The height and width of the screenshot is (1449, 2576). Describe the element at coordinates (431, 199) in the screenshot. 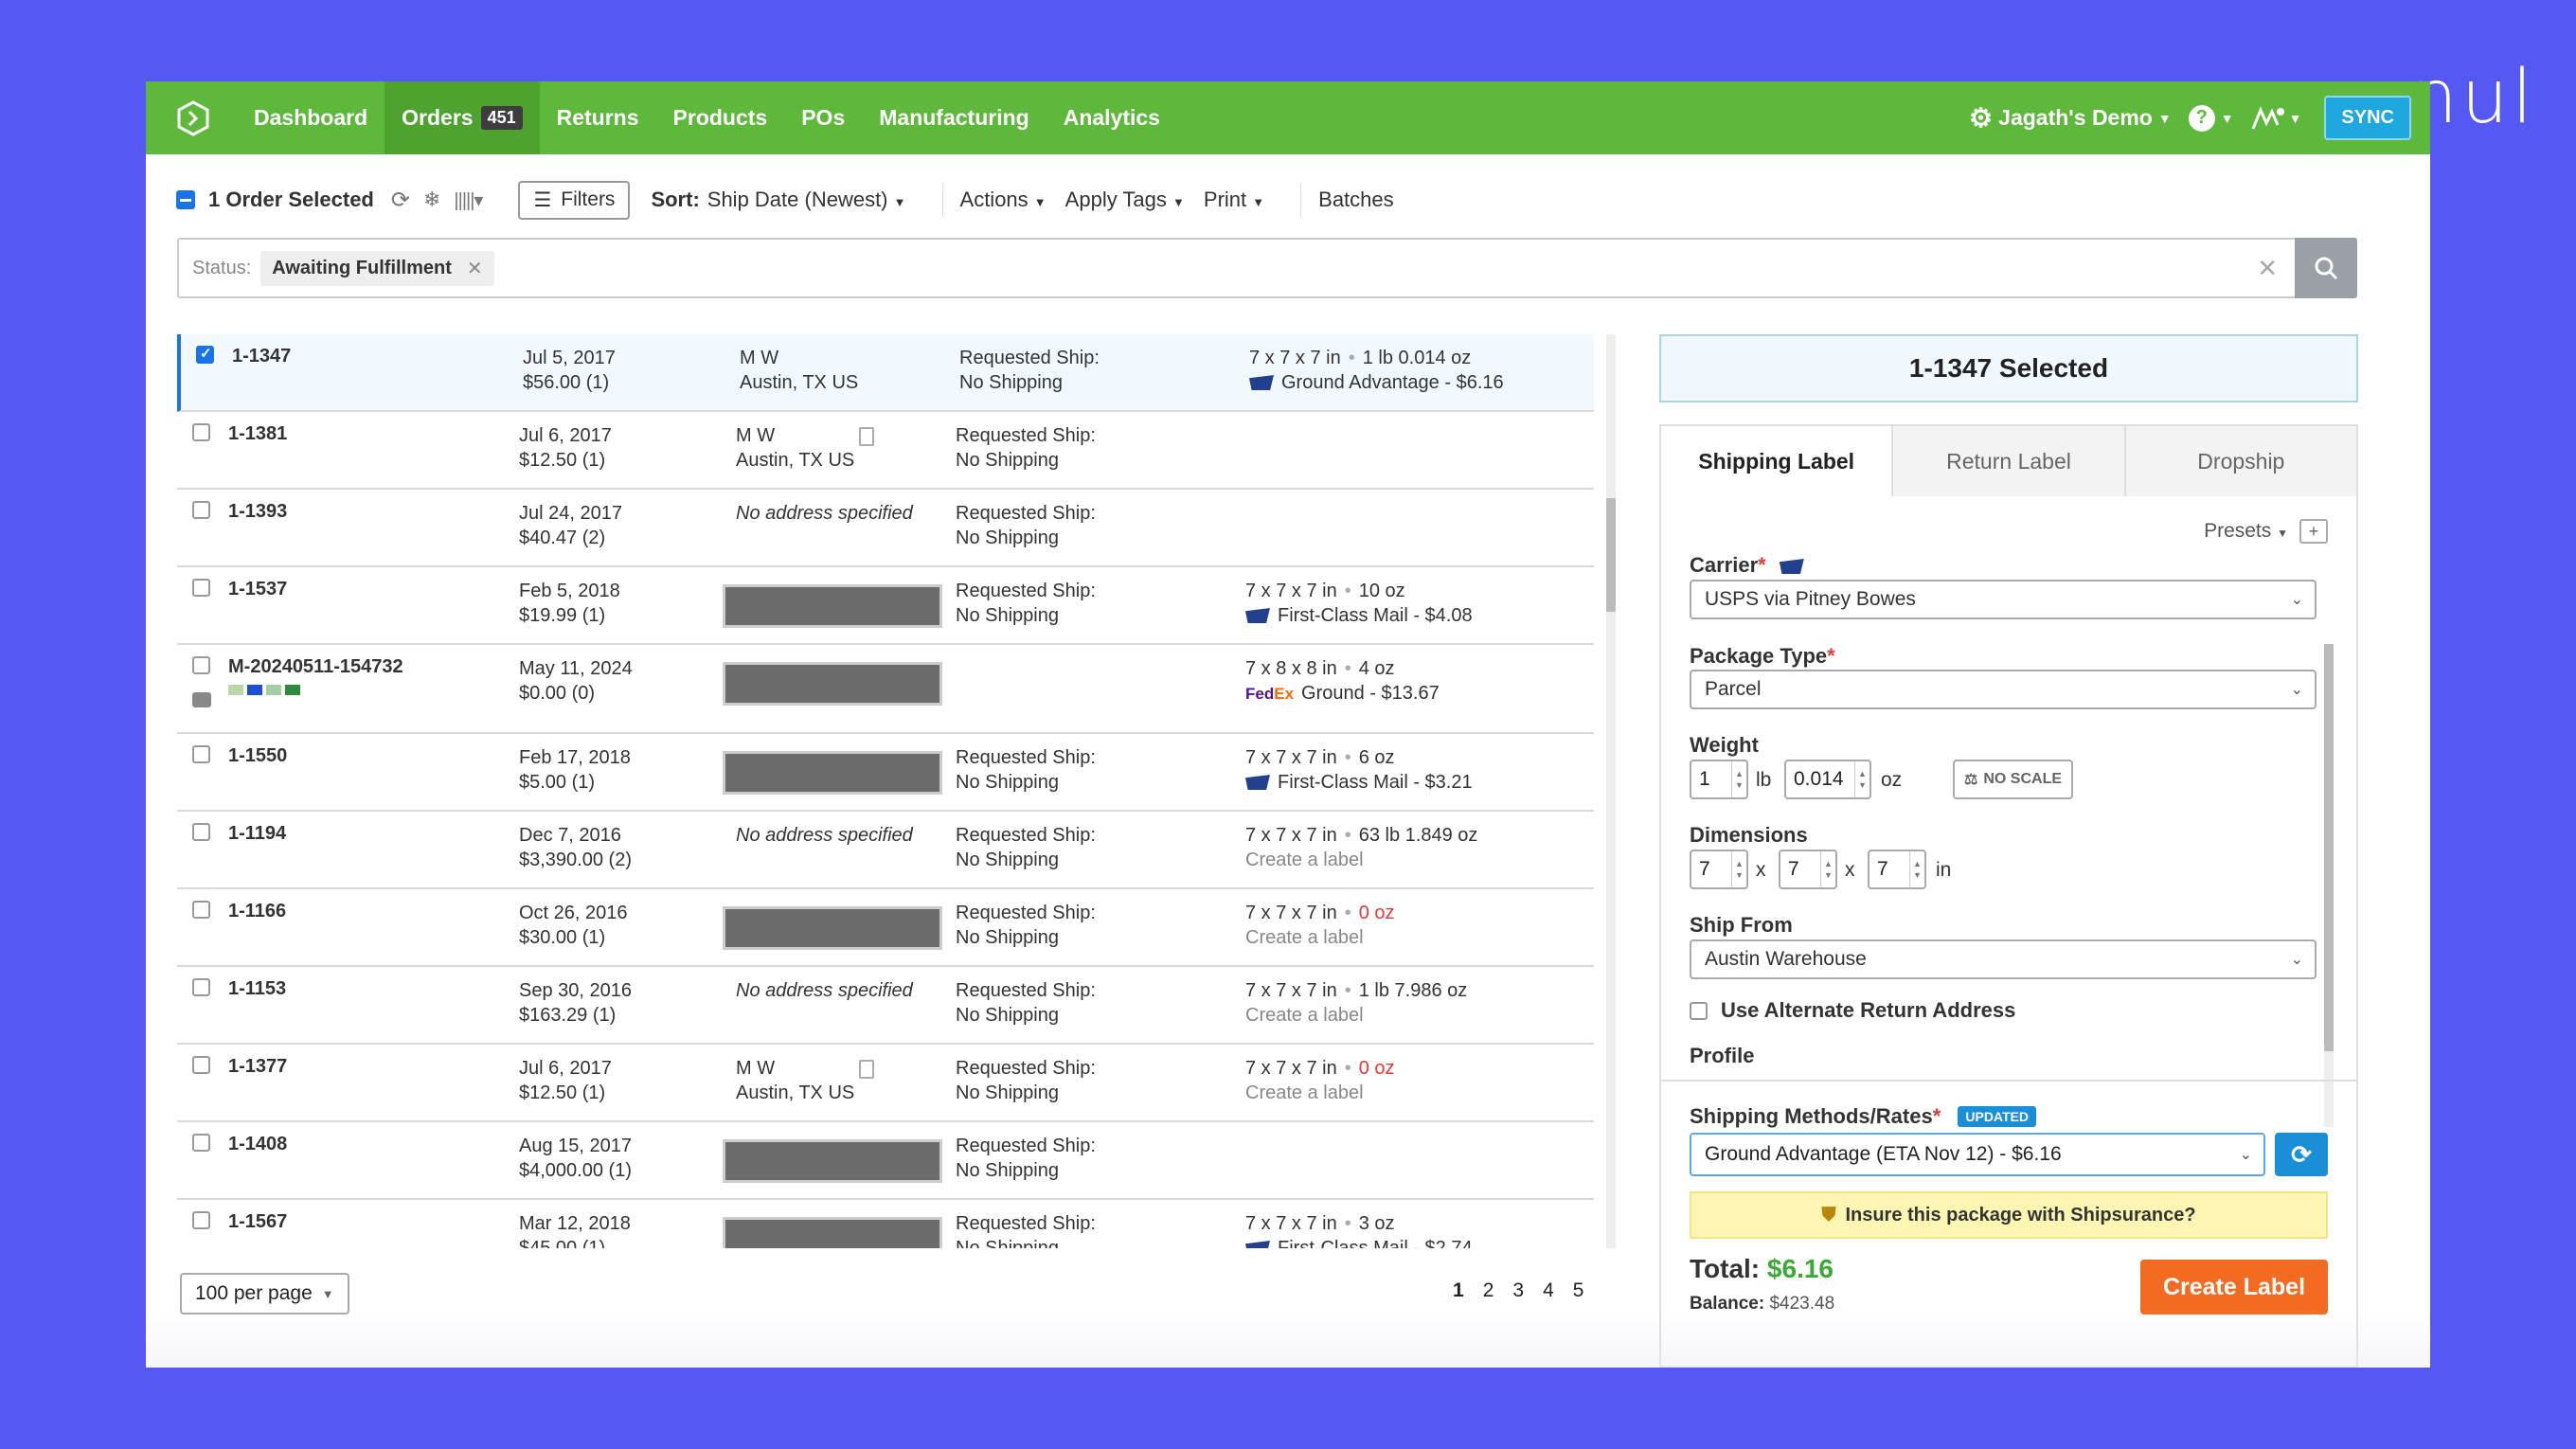

I see `snowflake-icon: ❄` at that location.